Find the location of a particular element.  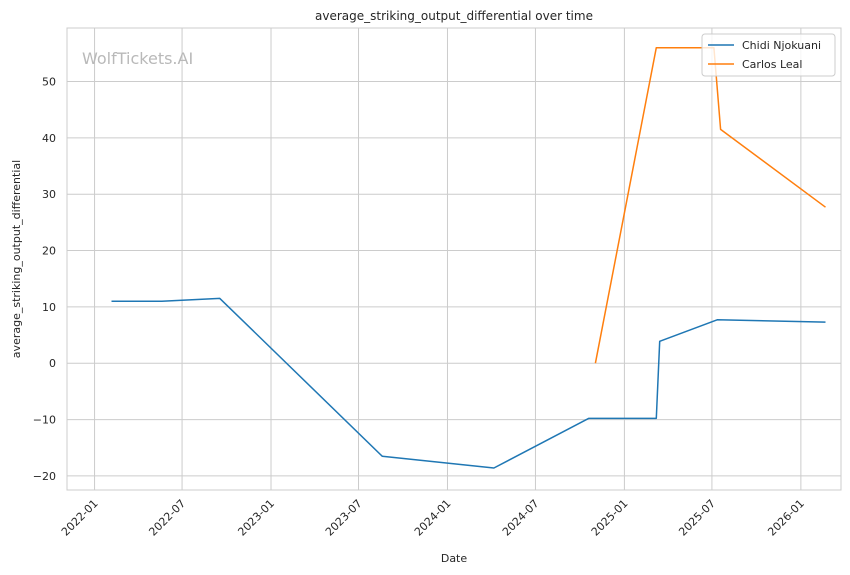

x-tick-label: 2024-07 is located at coordinates (521, 518).